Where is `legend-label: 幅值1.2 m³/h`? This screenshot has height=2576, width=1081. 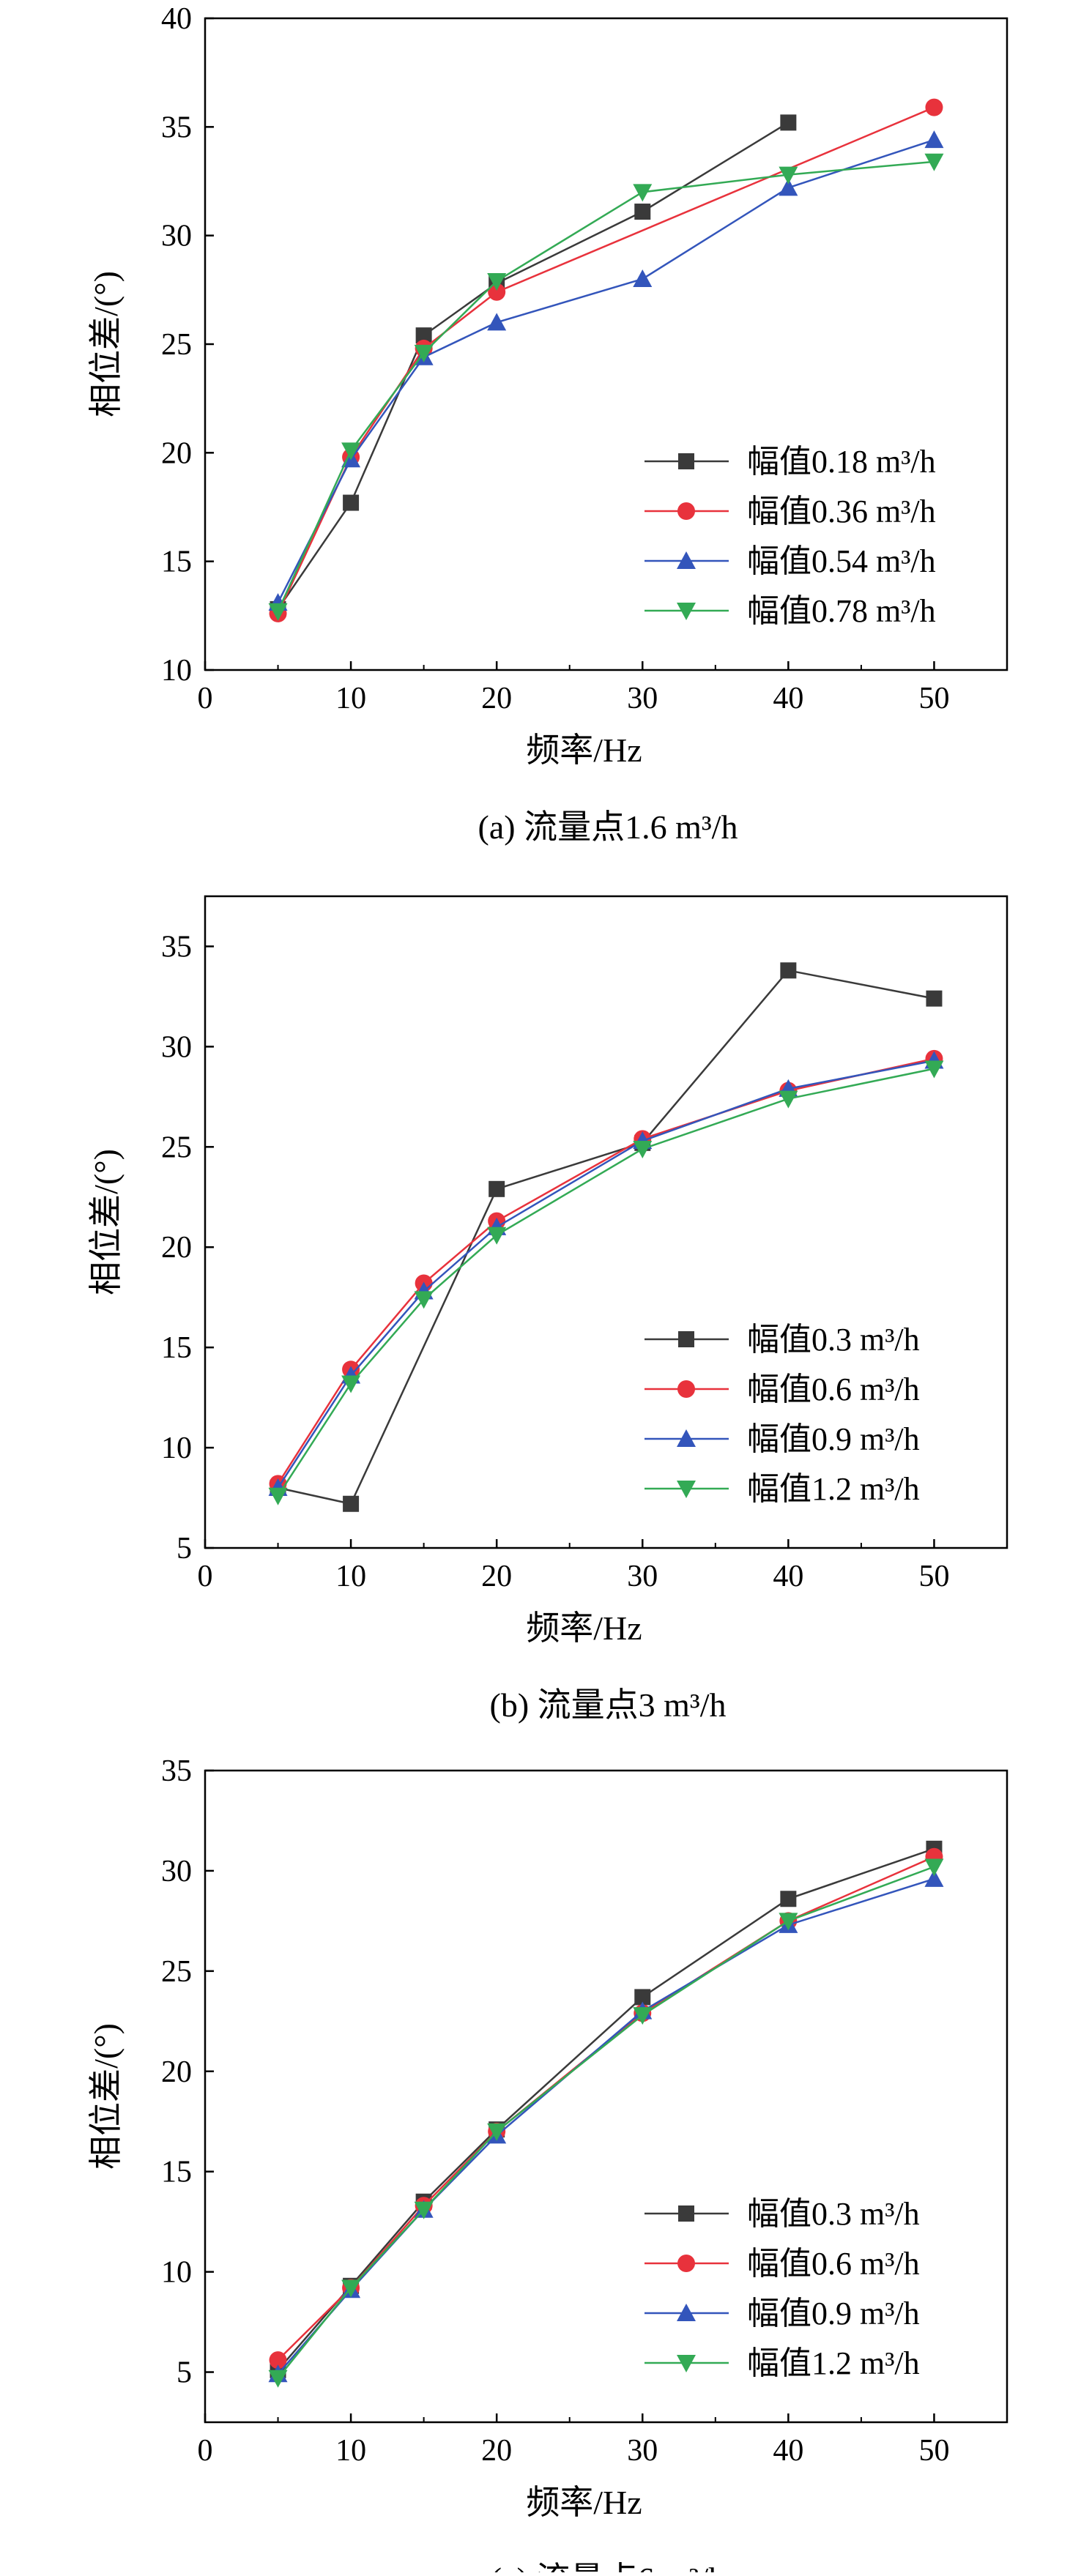 legend-label: 幅值1.2 m³/h is located at coordinates (833, 1489).